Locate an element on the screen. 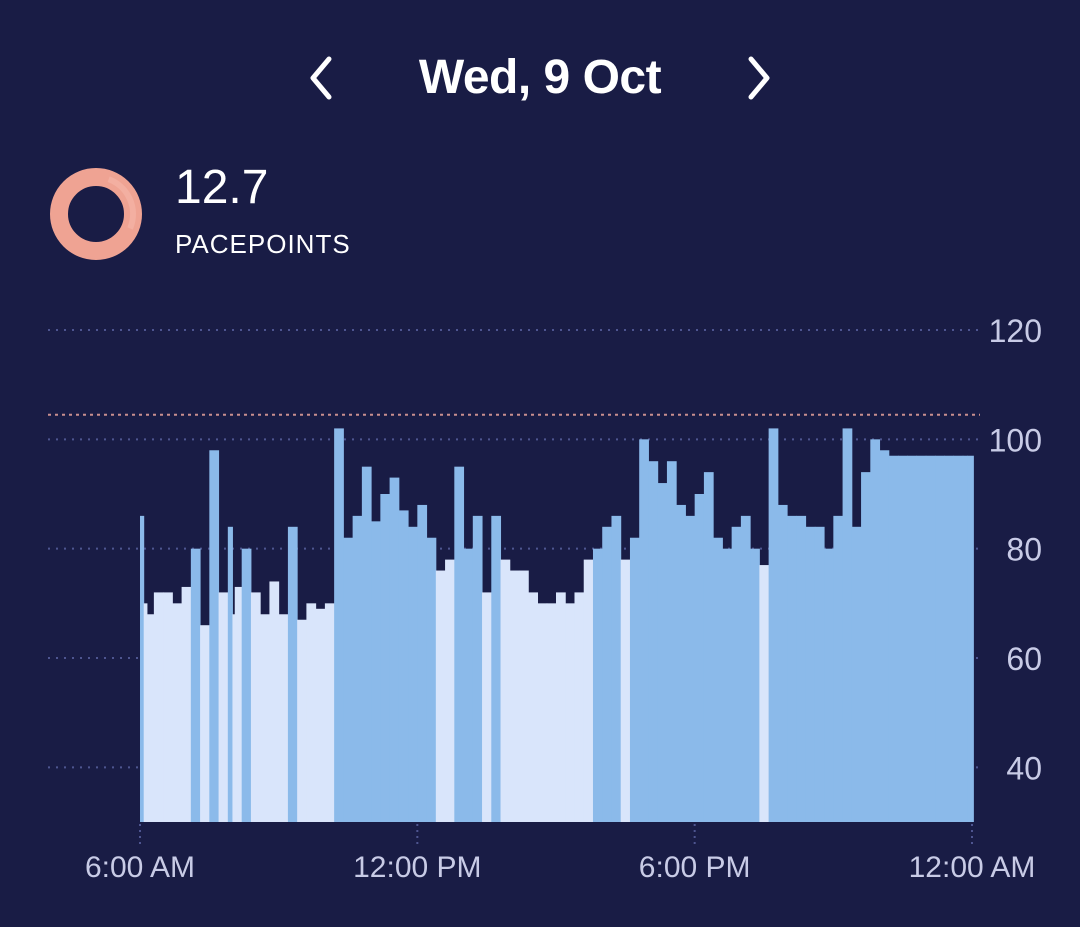 The image size is (1080, 927). pacepoints-ring-icon is located at coordinates (96, 214).